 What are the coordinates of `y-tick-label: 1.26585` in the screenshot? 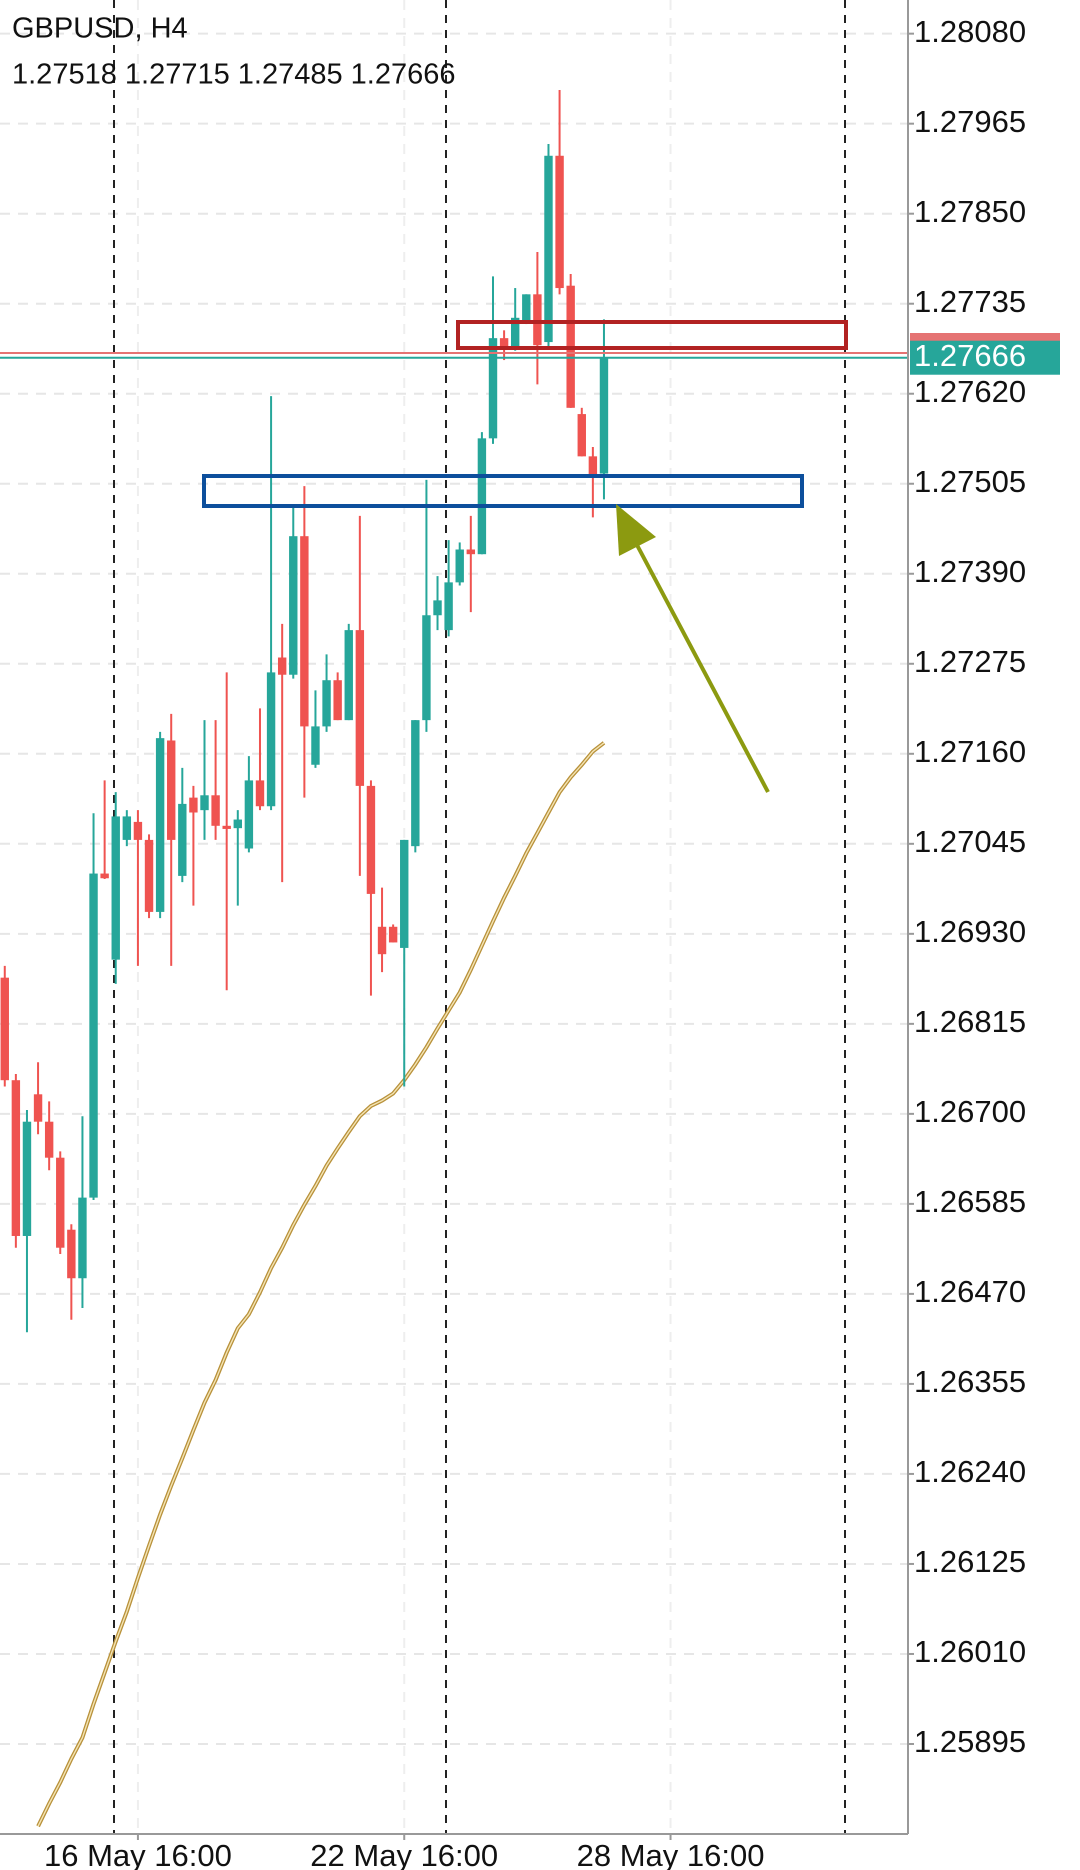 It's located at (970, 1201).